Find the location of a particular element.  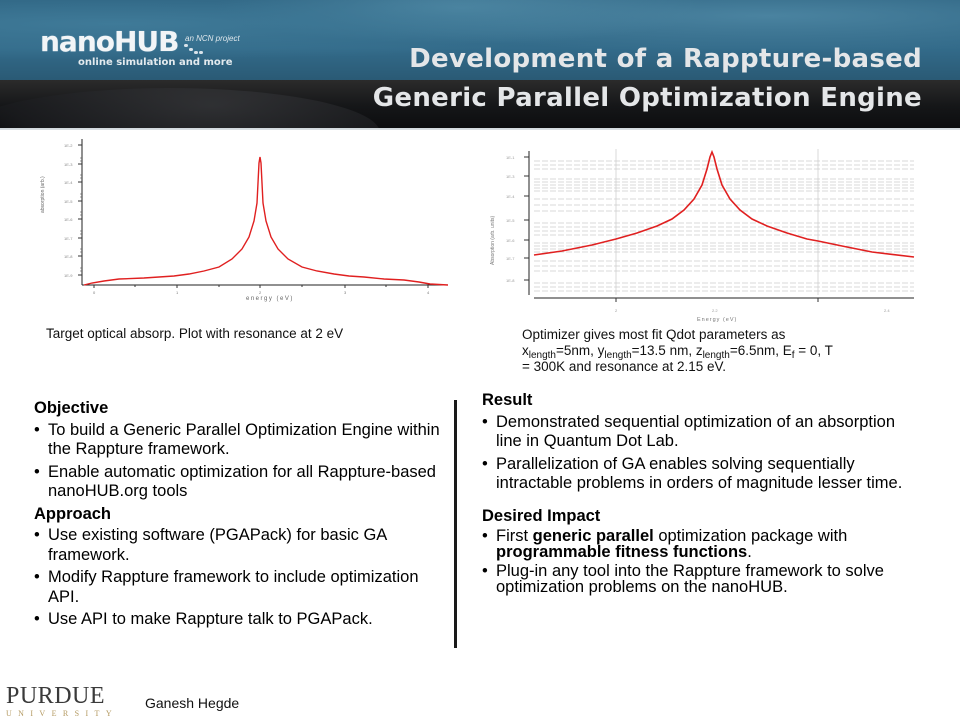

right-plot-ylabel: Absorption (arb. units) is located at coordinates (493, 240).